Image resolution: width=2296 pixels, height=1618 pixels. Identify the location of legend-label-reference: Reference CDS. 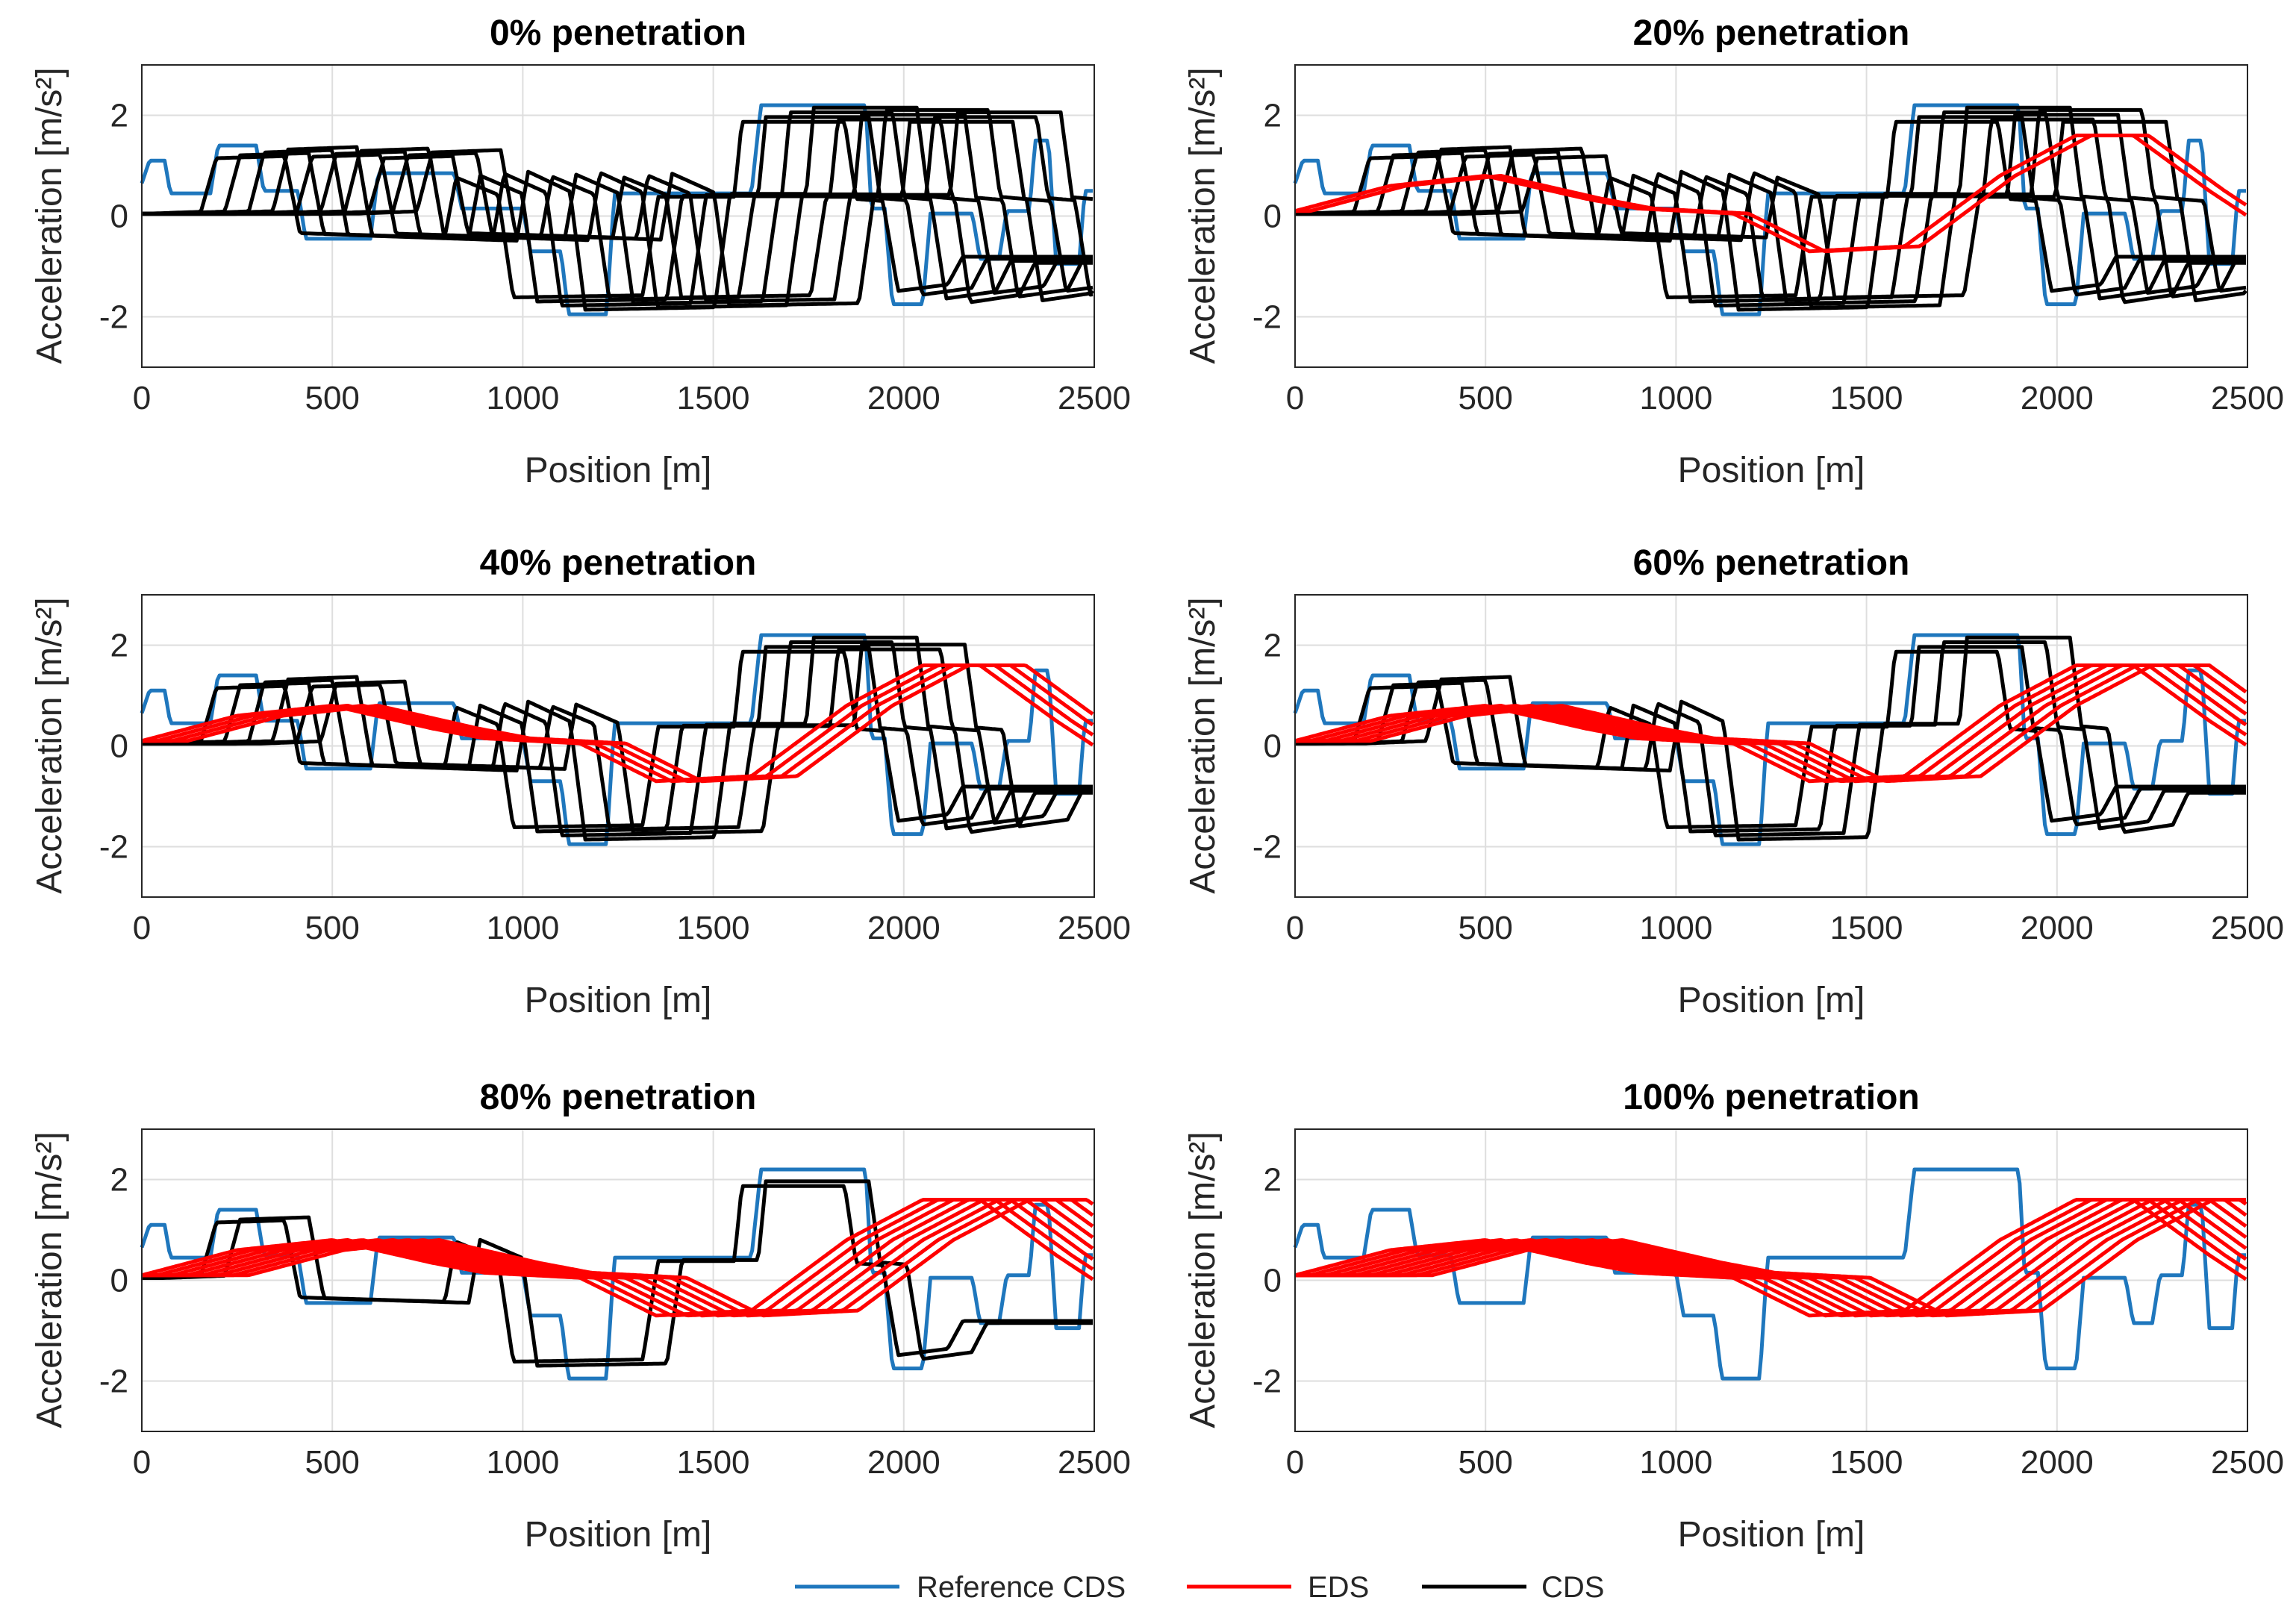
(1021, 1588).